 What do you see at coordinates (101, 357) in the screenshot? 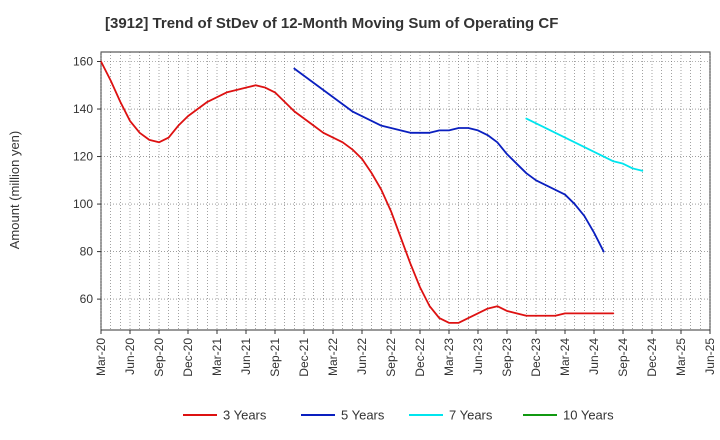
I see `x-tick-label: Mar-20` at bounding box center [101, 357].